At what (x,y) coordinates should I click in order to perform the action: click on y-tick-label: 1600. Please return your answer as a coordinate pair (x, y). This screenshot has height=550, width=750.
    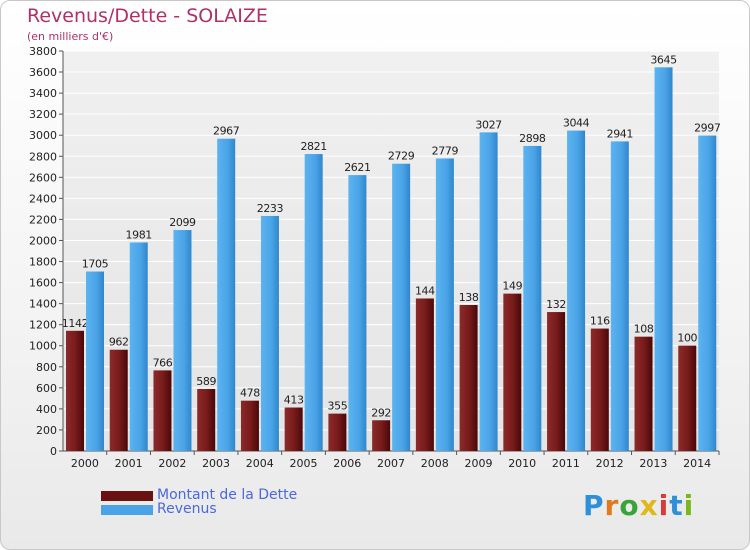
    Looking at the image, I should click on (43, 283).